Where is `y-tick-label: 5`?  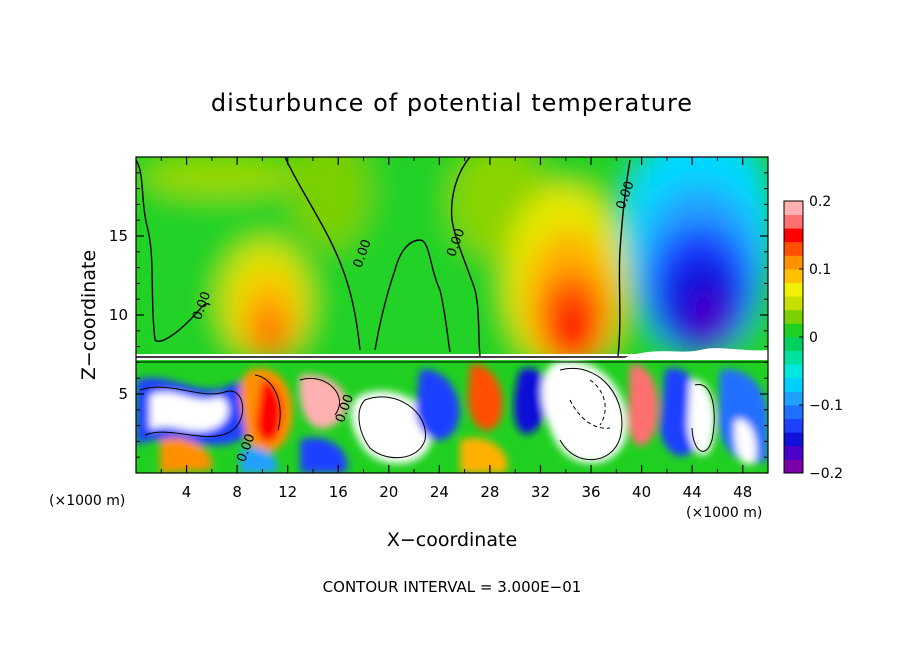
y-tick-label: 5 is located at coordinates (123, 394).